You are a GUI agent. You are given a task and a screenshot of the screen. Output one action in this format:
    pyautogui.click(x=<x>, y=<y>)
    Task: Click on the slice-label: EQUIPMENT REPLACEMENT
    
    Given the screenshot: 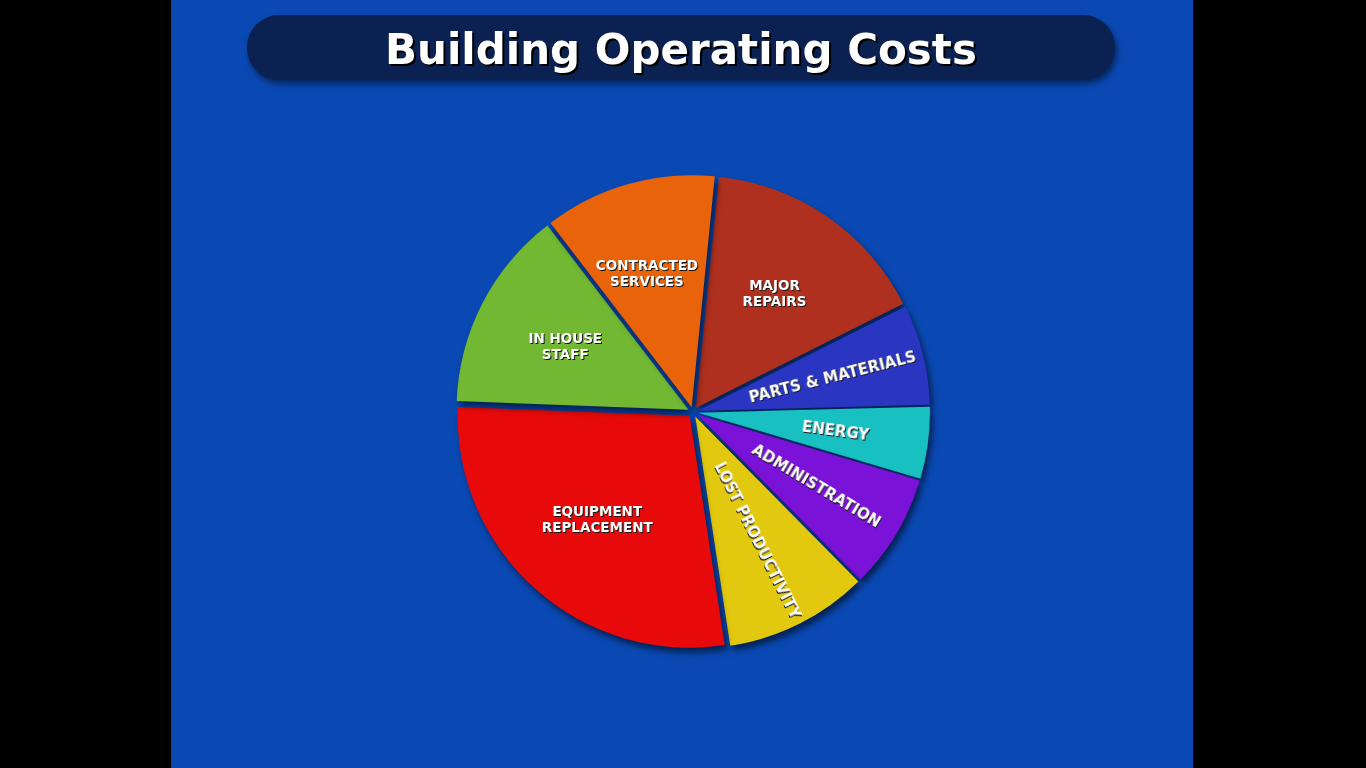 What is the action you would take?
    pyautogui.click(x=597, y=519)
    